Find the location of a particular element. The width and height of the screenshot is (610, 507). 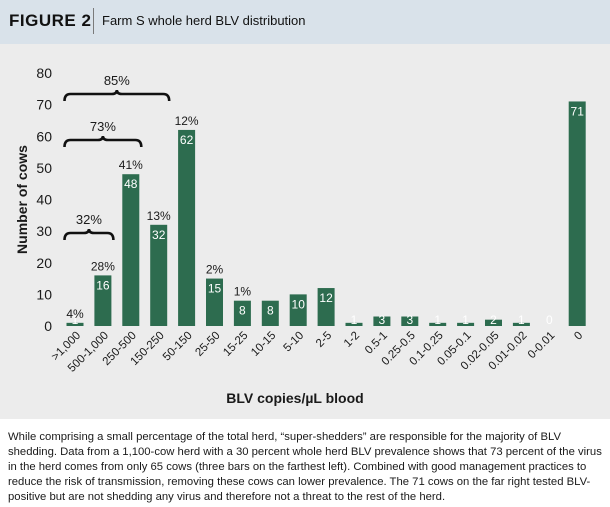

y-axis-label: Number of cows is located at coordinates (22, 199).